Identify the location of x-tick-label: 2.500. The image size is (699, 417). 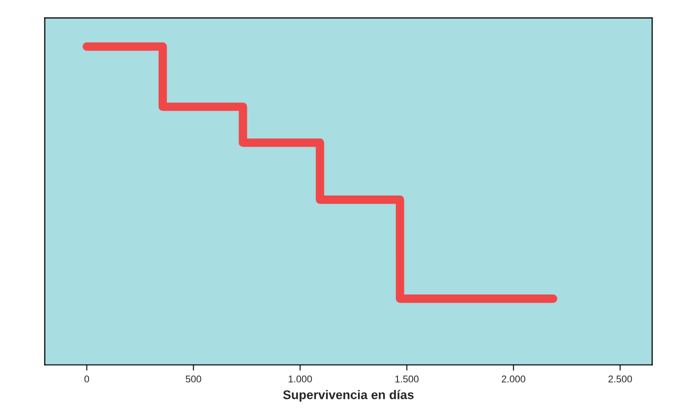
(620, 379).